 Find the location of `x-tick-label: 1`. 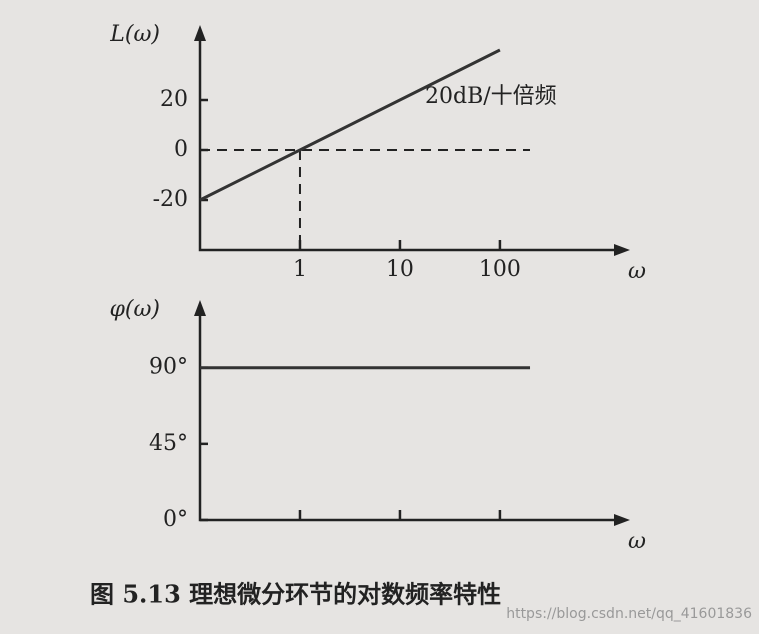

x-tick-label: 1 is located at coordinates (300, 269).